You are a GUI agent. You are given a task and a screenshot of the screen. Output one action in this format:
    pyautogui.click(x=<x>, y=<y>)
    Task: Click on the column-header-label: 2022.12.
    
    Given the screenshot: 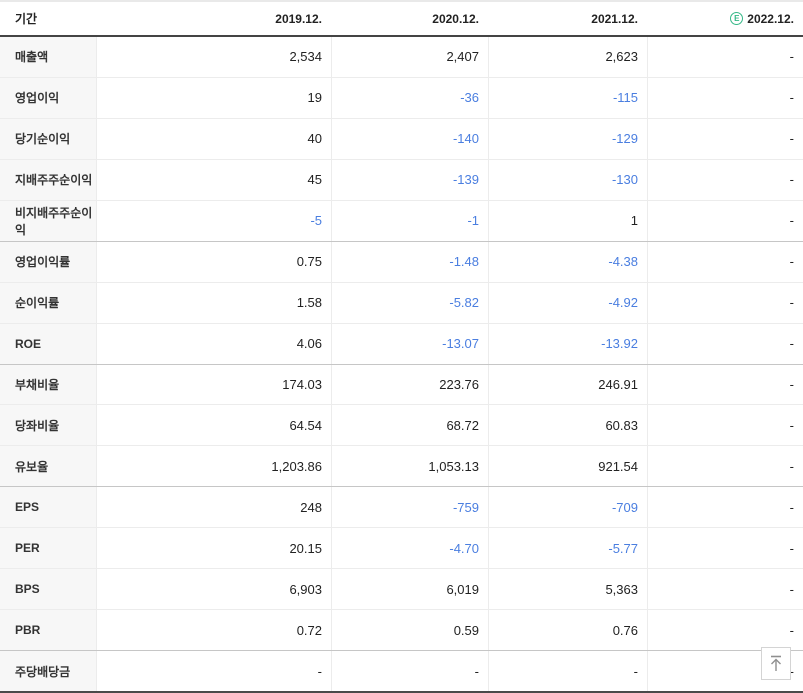 What is the action you would take?
    pyautogui.click(x=770, y=18)
    